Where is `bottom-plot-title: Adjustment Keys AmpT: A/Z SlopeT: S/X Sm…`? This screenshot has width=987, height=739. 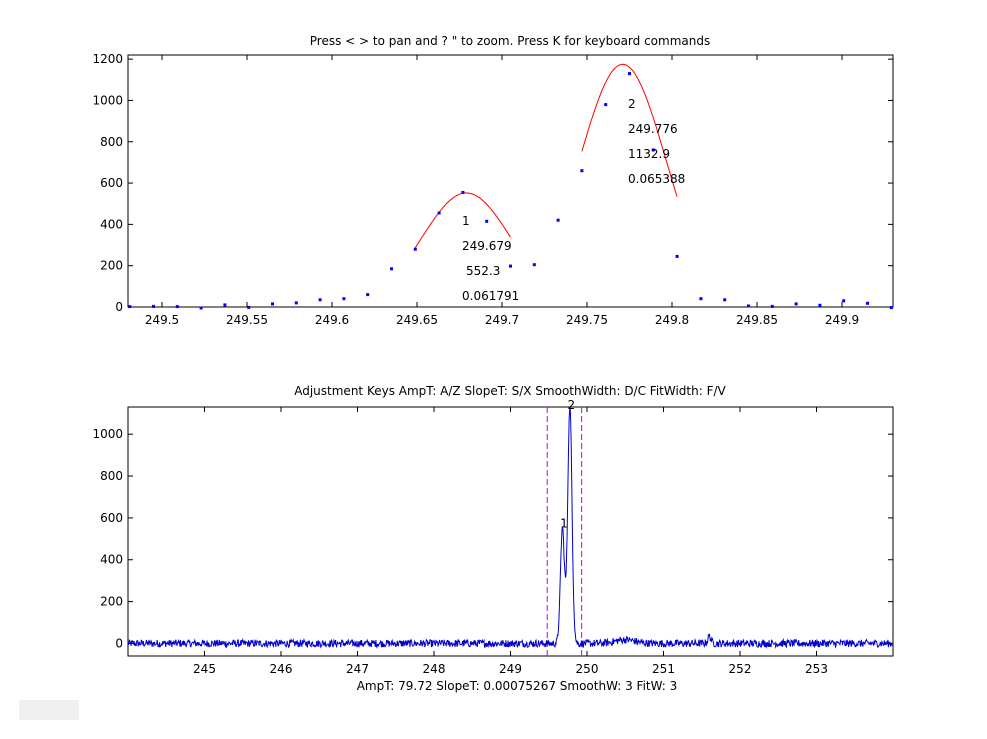 bottom-plot-title: Adjustment Keys AmpT: A/Z SlopeT: S/X Sm… is located at coordinates (510, 391).